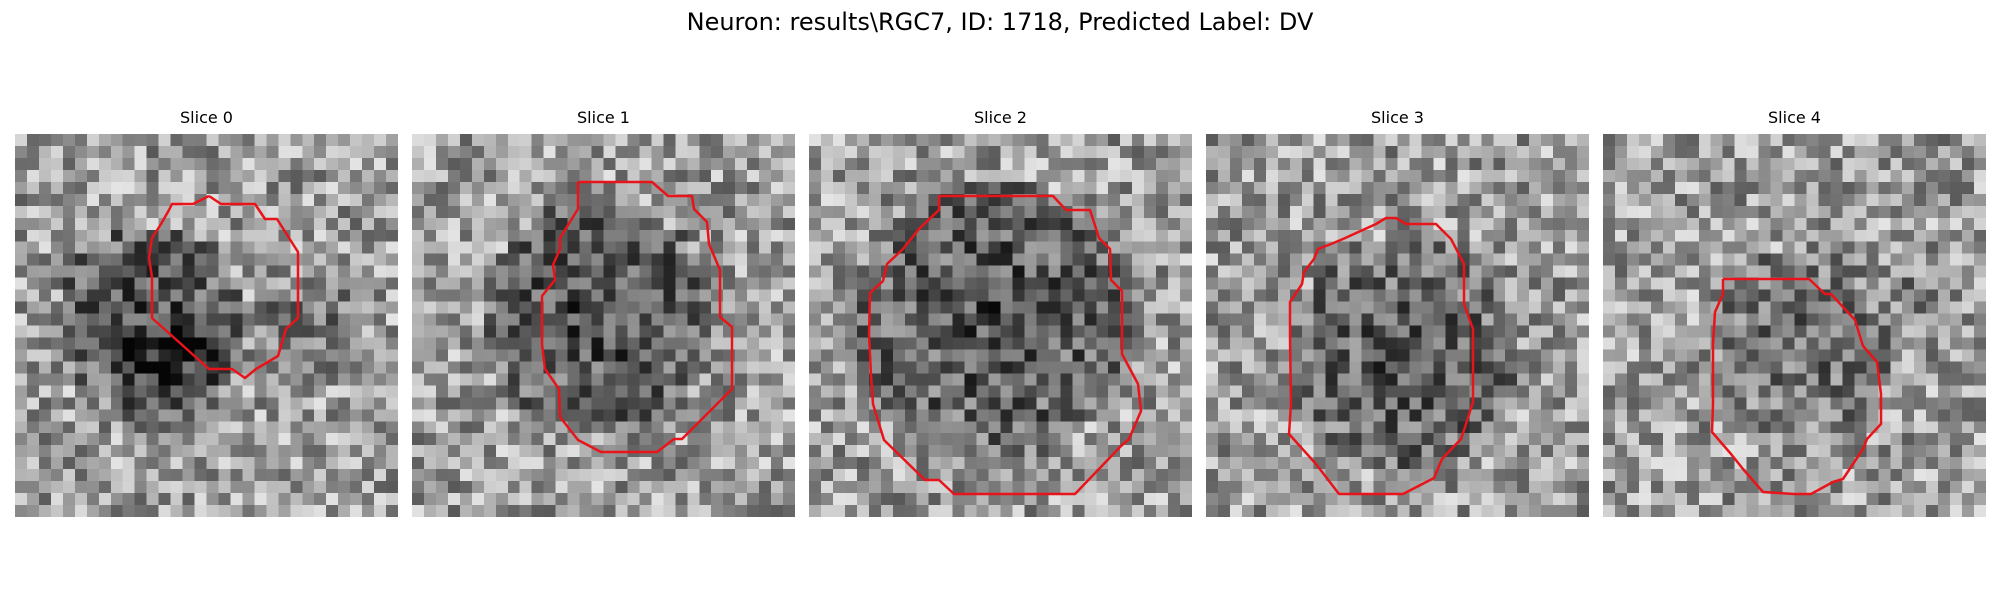 The image size is (2000, 600). What do you see at coordinates (1000, 117) in the screenshot?
I see `slice-title: Slice 2` at bounding box center [1000, 117].